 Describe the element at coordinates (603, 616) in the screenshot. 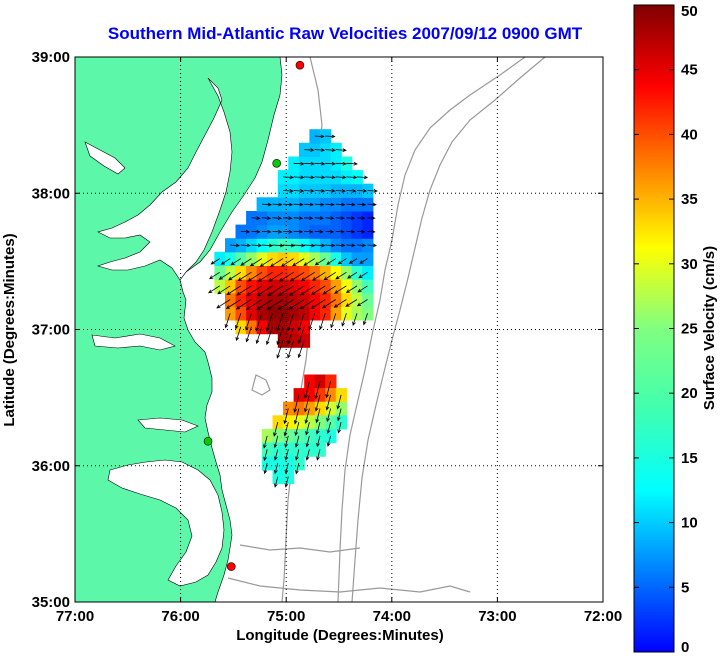

I see `x-tick-label: 72:00` at that location.